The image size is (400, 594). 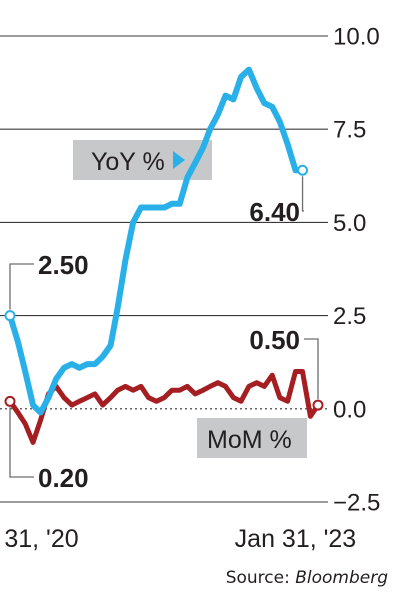 What do you see at coordinates (261, 578) in the screenshot?
I see `source-prefix: Source:` at bounding box center [261, 578].